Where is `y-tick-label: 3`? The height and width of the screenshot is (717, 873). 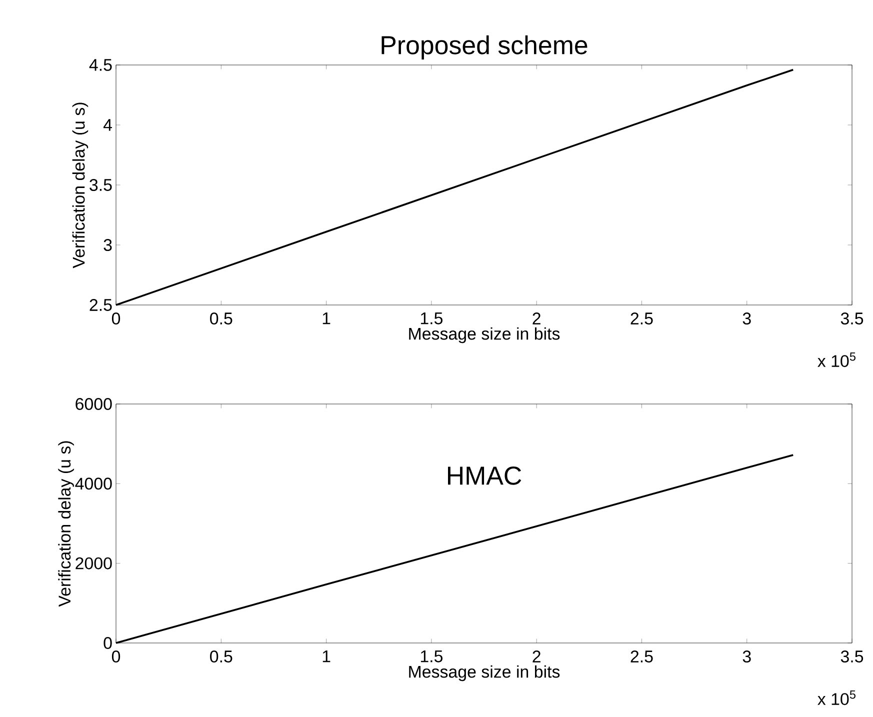
y-tick-label: 3 is located at coordinates (108, 244).